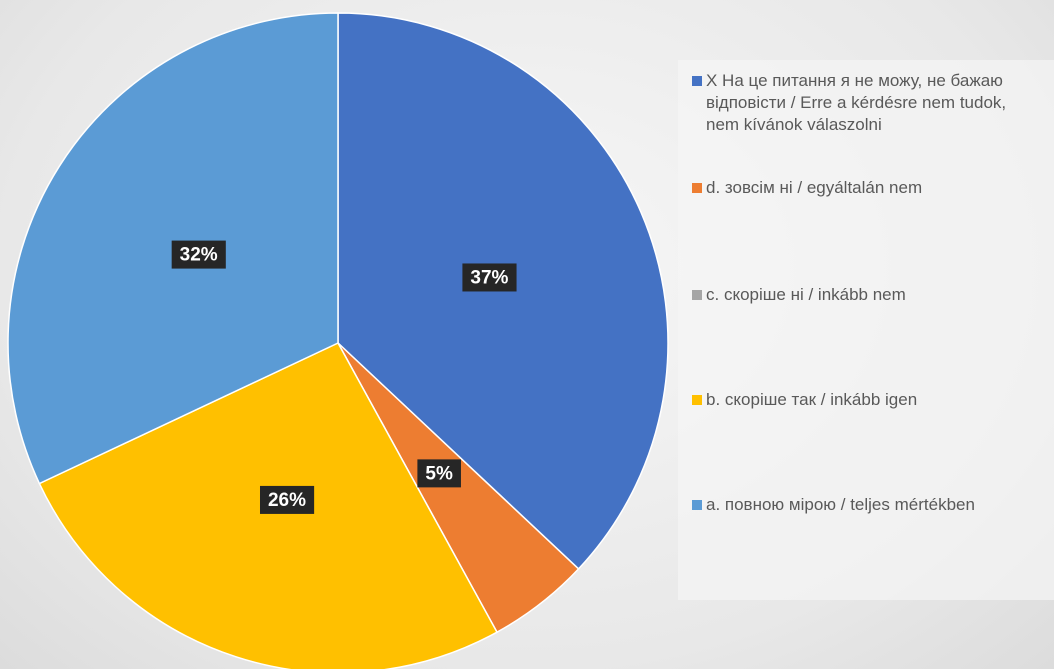  Describe the element at coordinates (840, 504) in the screenshot. I see `legend-label: a. повною мірою / teljes mértékben` at that location.